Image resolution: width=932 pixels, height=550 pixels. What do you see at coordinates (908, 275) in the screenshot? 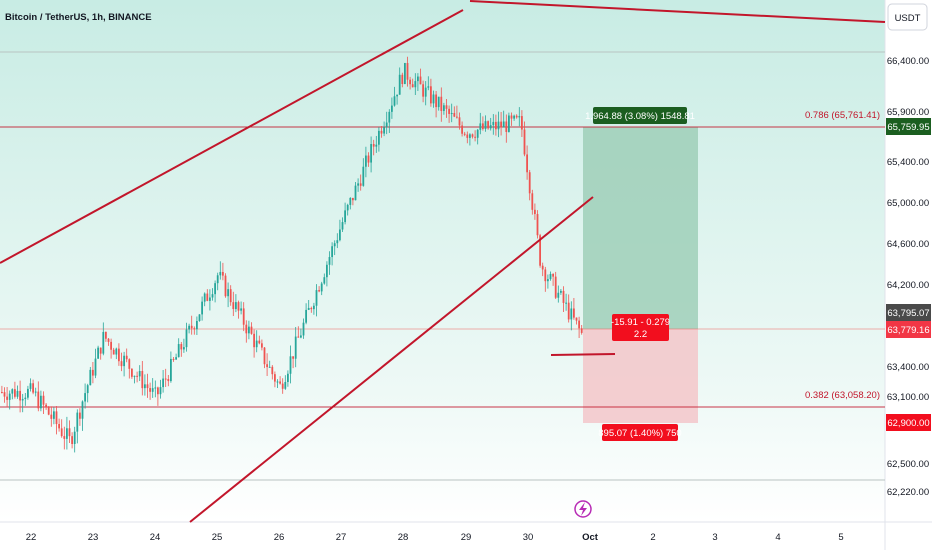
I see `price-axis-panel` at bounding box center [908, 275].